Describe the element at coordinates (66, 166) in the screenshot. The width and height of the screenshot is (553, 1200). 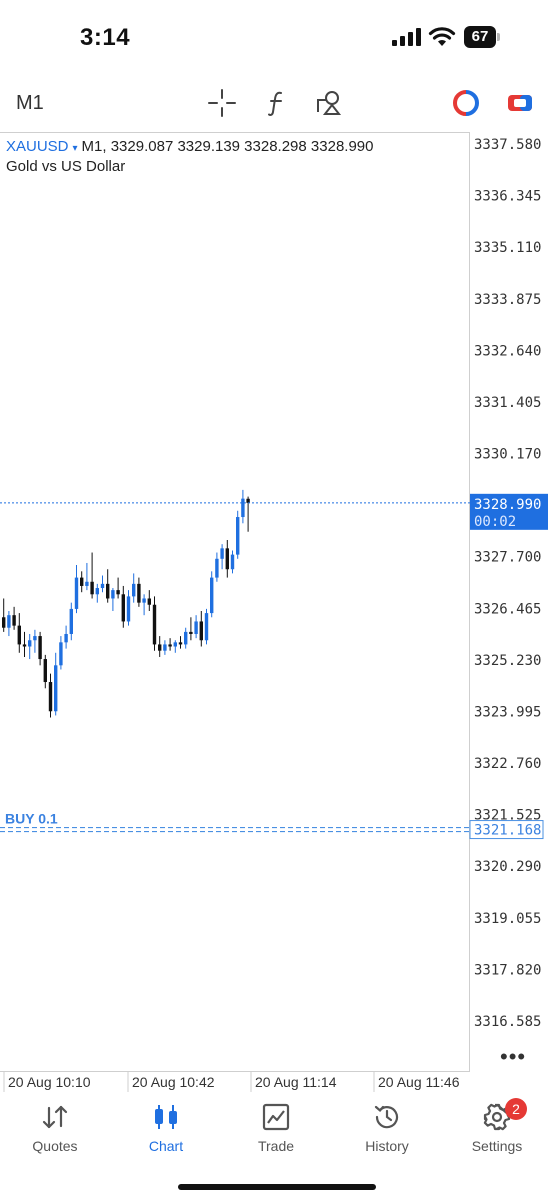
I see `symbol-description: Gold vs US Dollar` at that location.